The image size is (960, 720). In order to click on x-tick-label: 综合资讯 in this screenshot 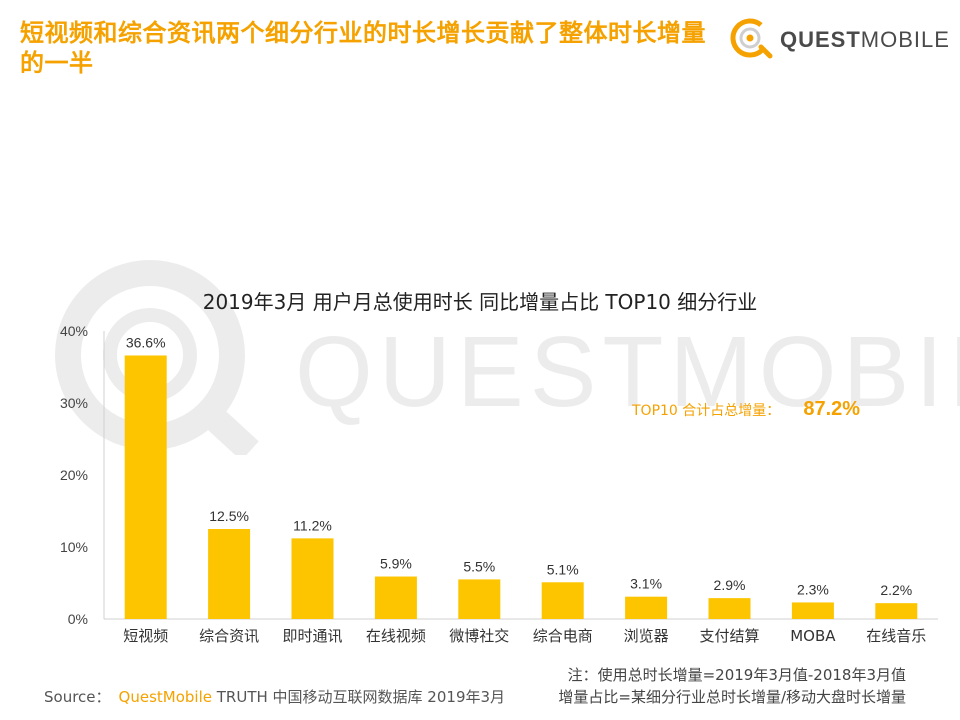, I will do `click(229, 636)`.